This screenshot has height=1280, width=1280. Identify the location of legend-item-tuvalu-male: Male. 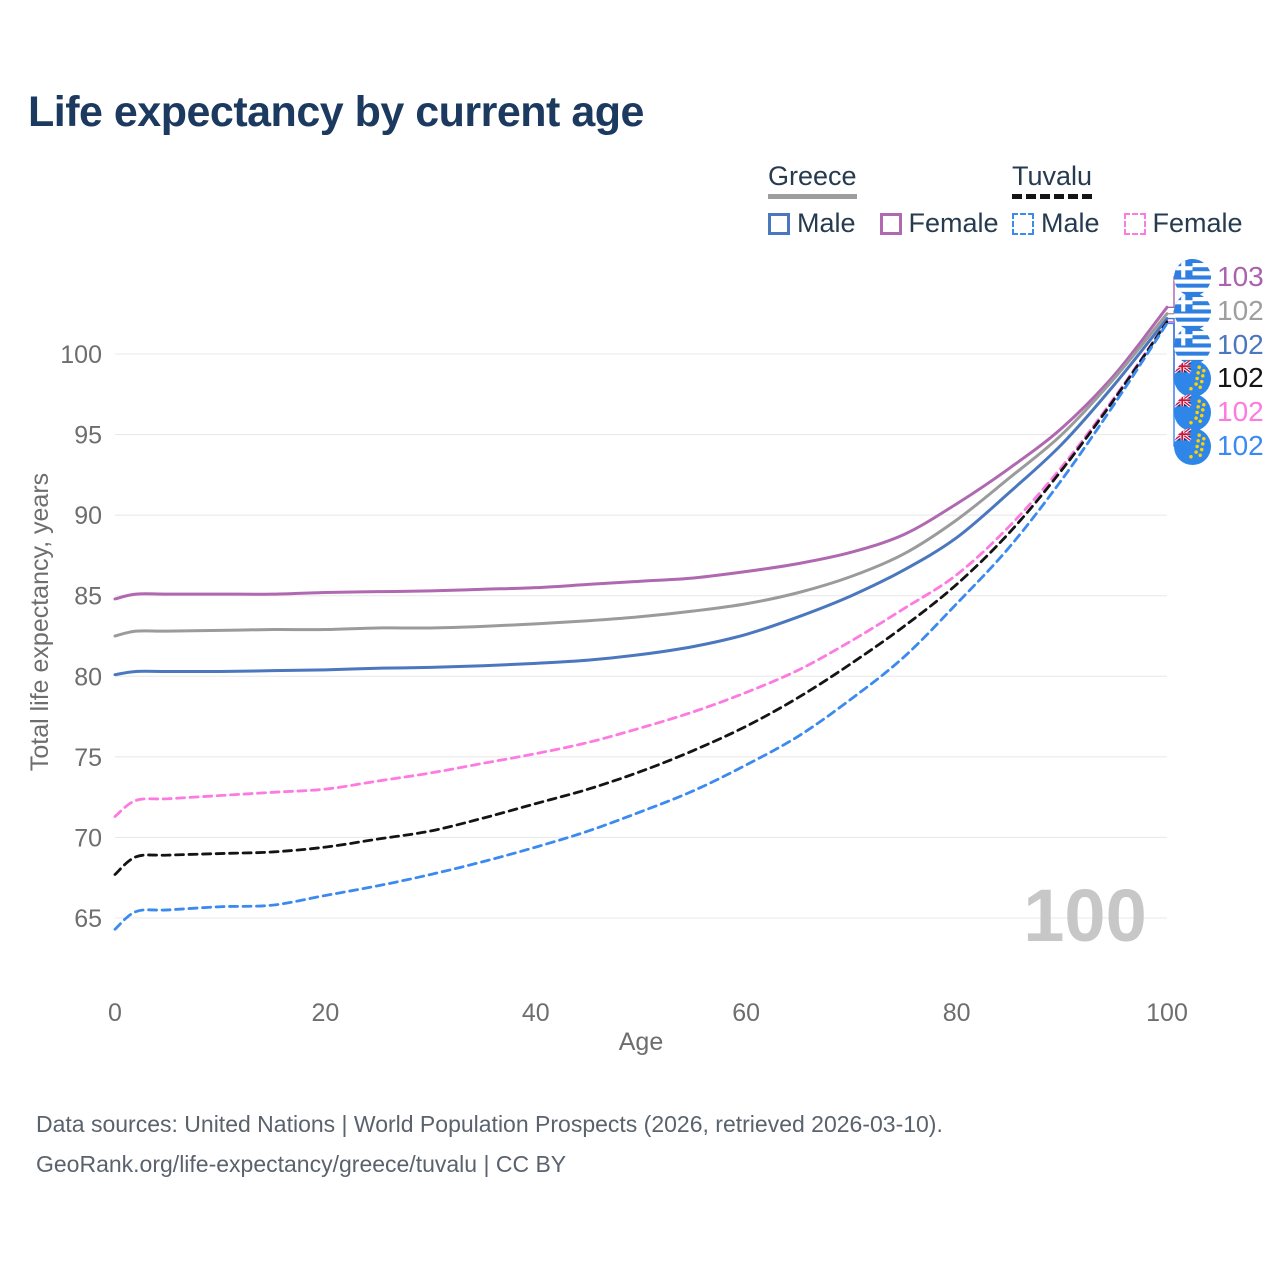
(1056, 223).